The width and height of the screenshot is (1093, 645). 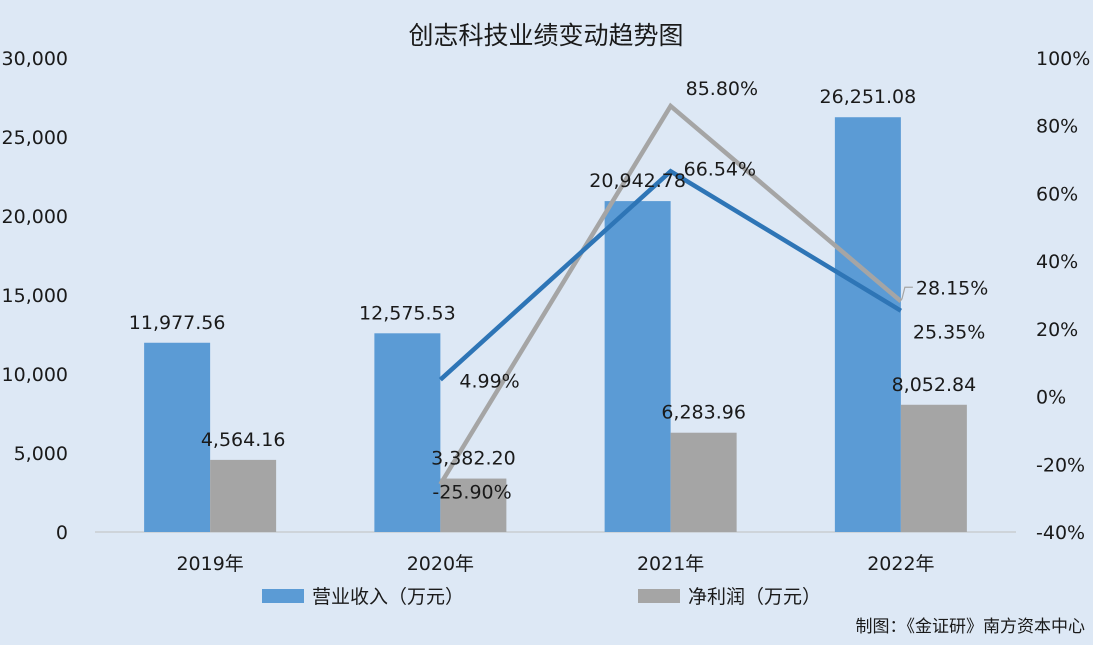 I want to click on x-tick-label: 2019年, so click(x=209, y=564).